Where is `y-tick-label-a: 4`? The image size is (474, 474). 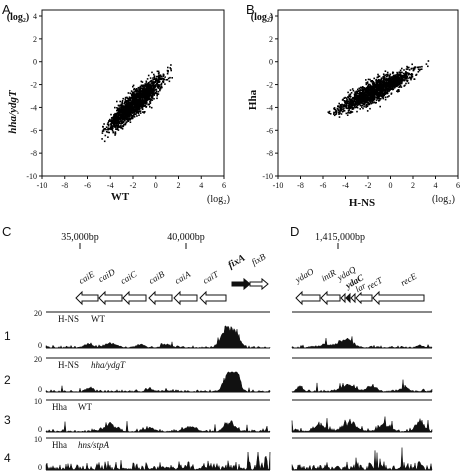 y-tick-label-a: 4 is located at coordinates (35, 16).